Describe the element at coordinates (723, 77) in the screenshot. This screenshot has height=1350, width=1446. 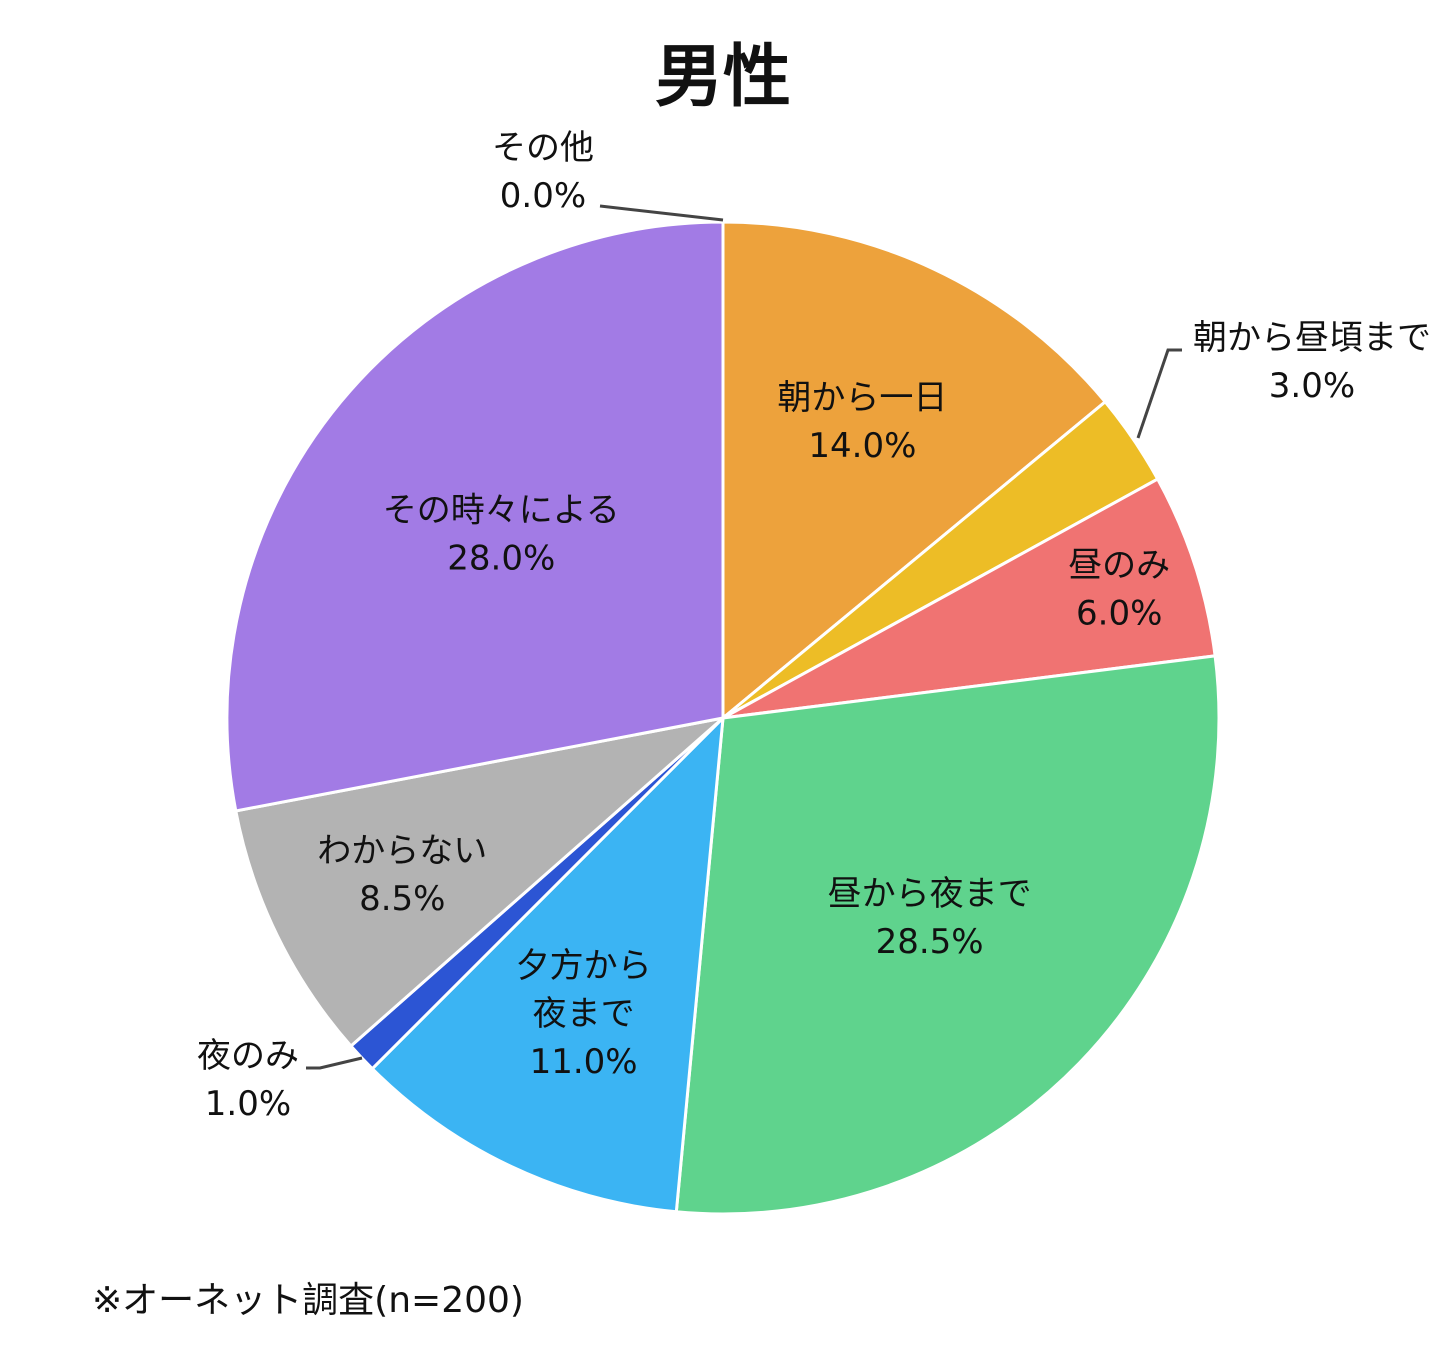
I see `chart-title: 男性` at that location.